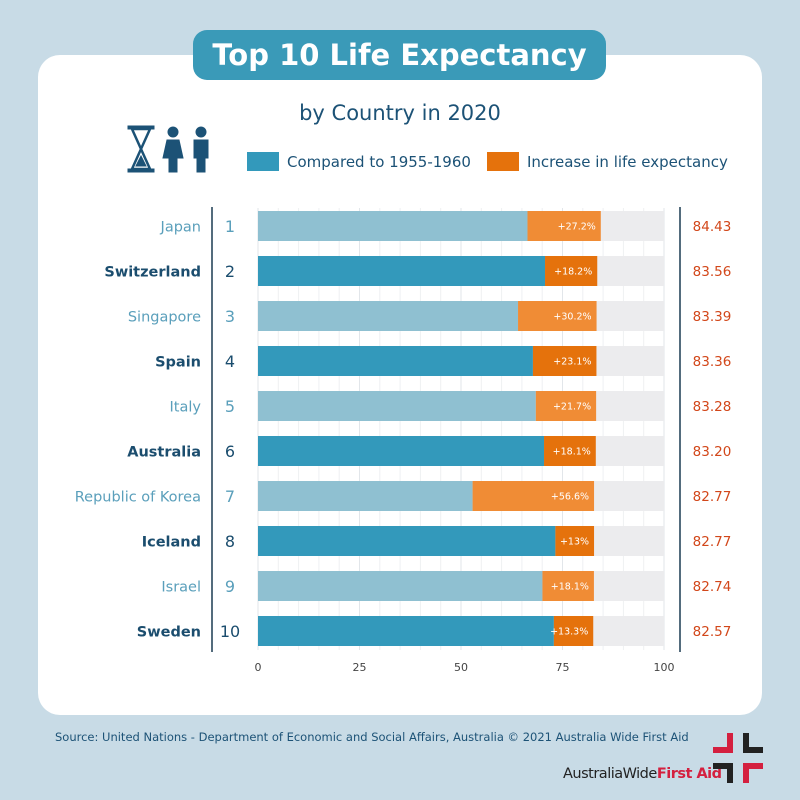 The height and width of the screenshot is (800, 800). Describe the element at coordinates (461, 667) in the screenshot. I see `x-tick-label: 50` at that location.